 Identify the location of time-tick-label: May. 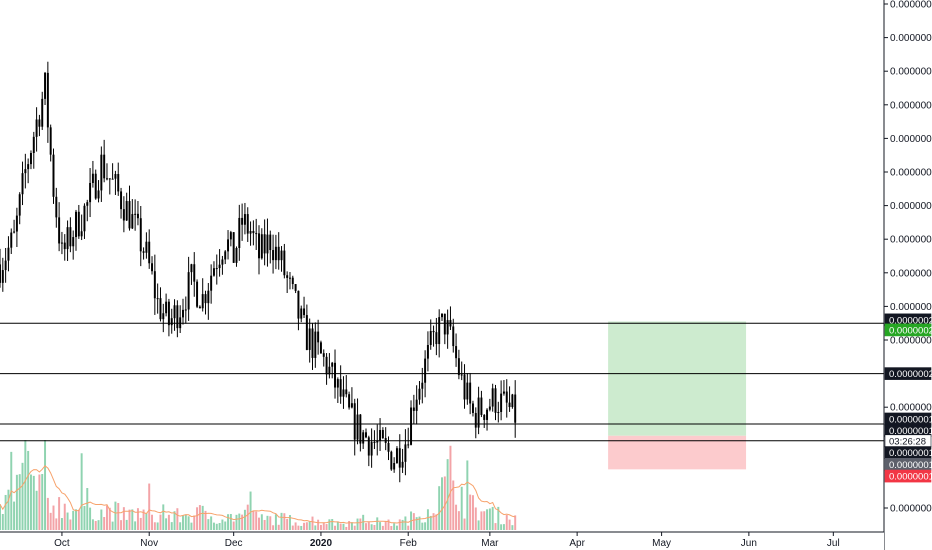
(661, 543).